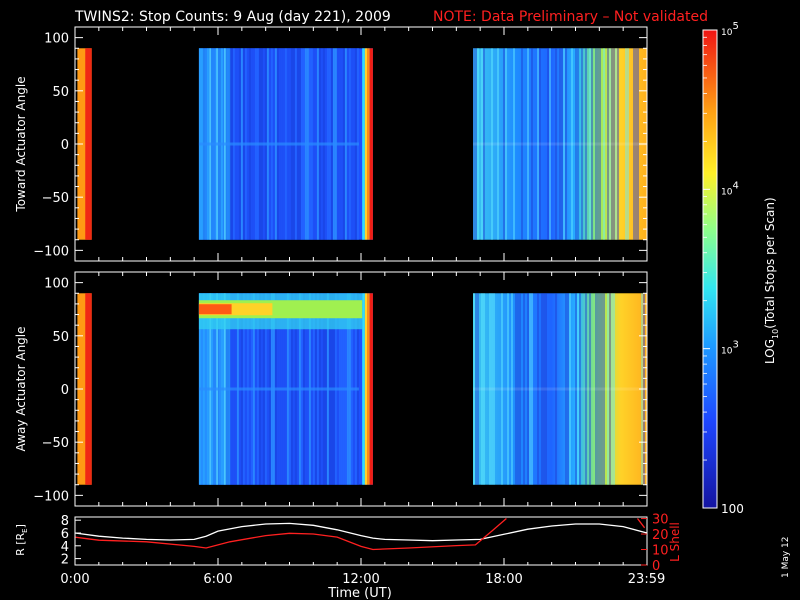 The width and height of the screenshot is (800, 600). What do you see at coordinates (65, 547) in the screenshot?
I see `y-left-tick-label: 4` at bounding box center [65, 547].